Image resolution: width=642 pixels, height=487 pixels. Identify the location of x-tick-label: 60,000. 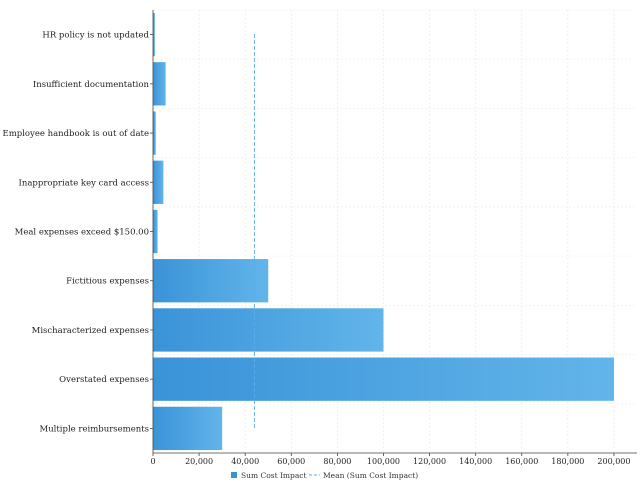
(291, 461).